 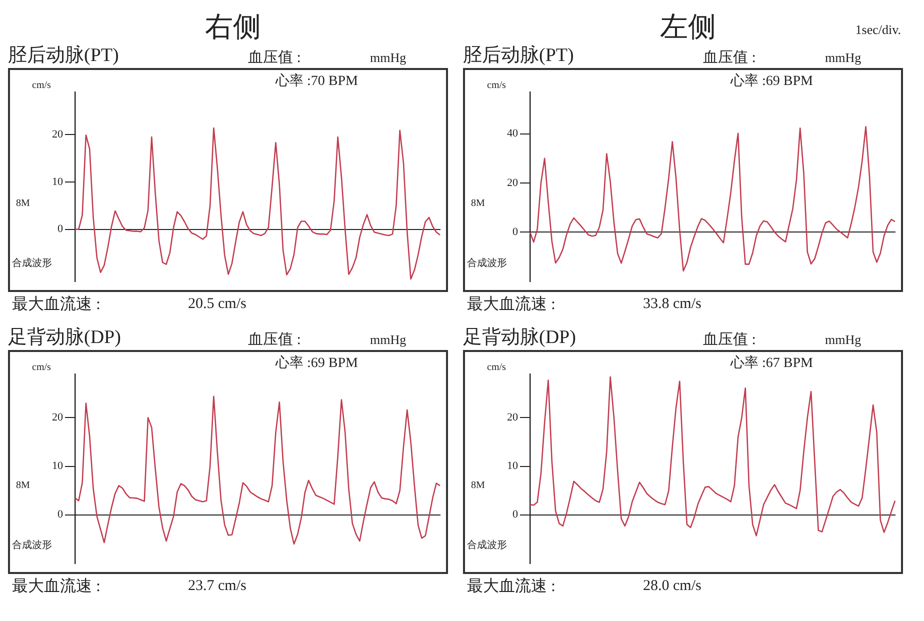 I want to click on text: 1sec/div., so click(x=878, y=30).